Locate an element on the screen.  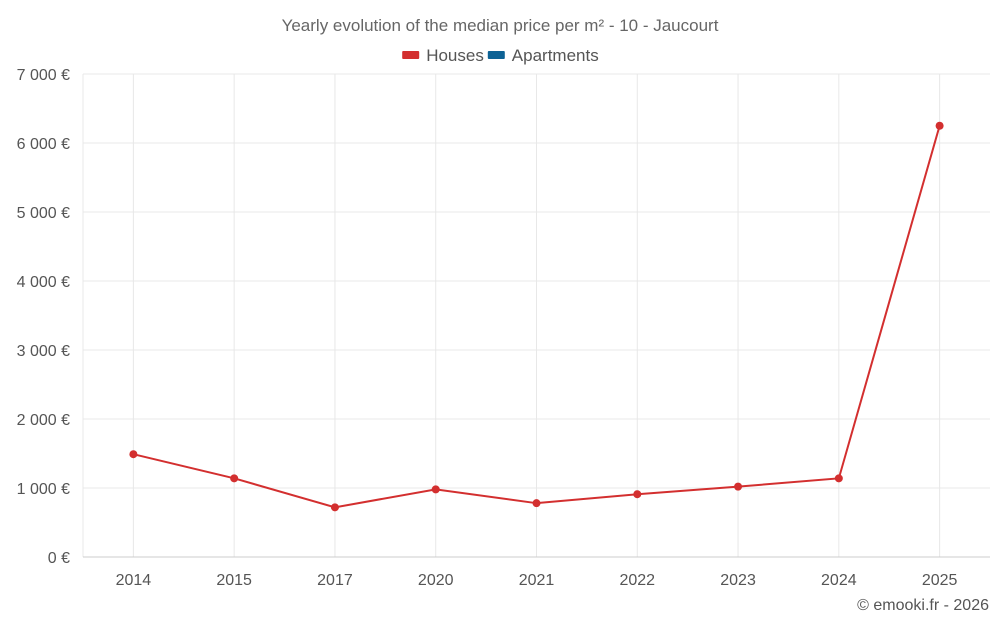
y-tick-label: 5 000 € is located at coordinates (43, 213).